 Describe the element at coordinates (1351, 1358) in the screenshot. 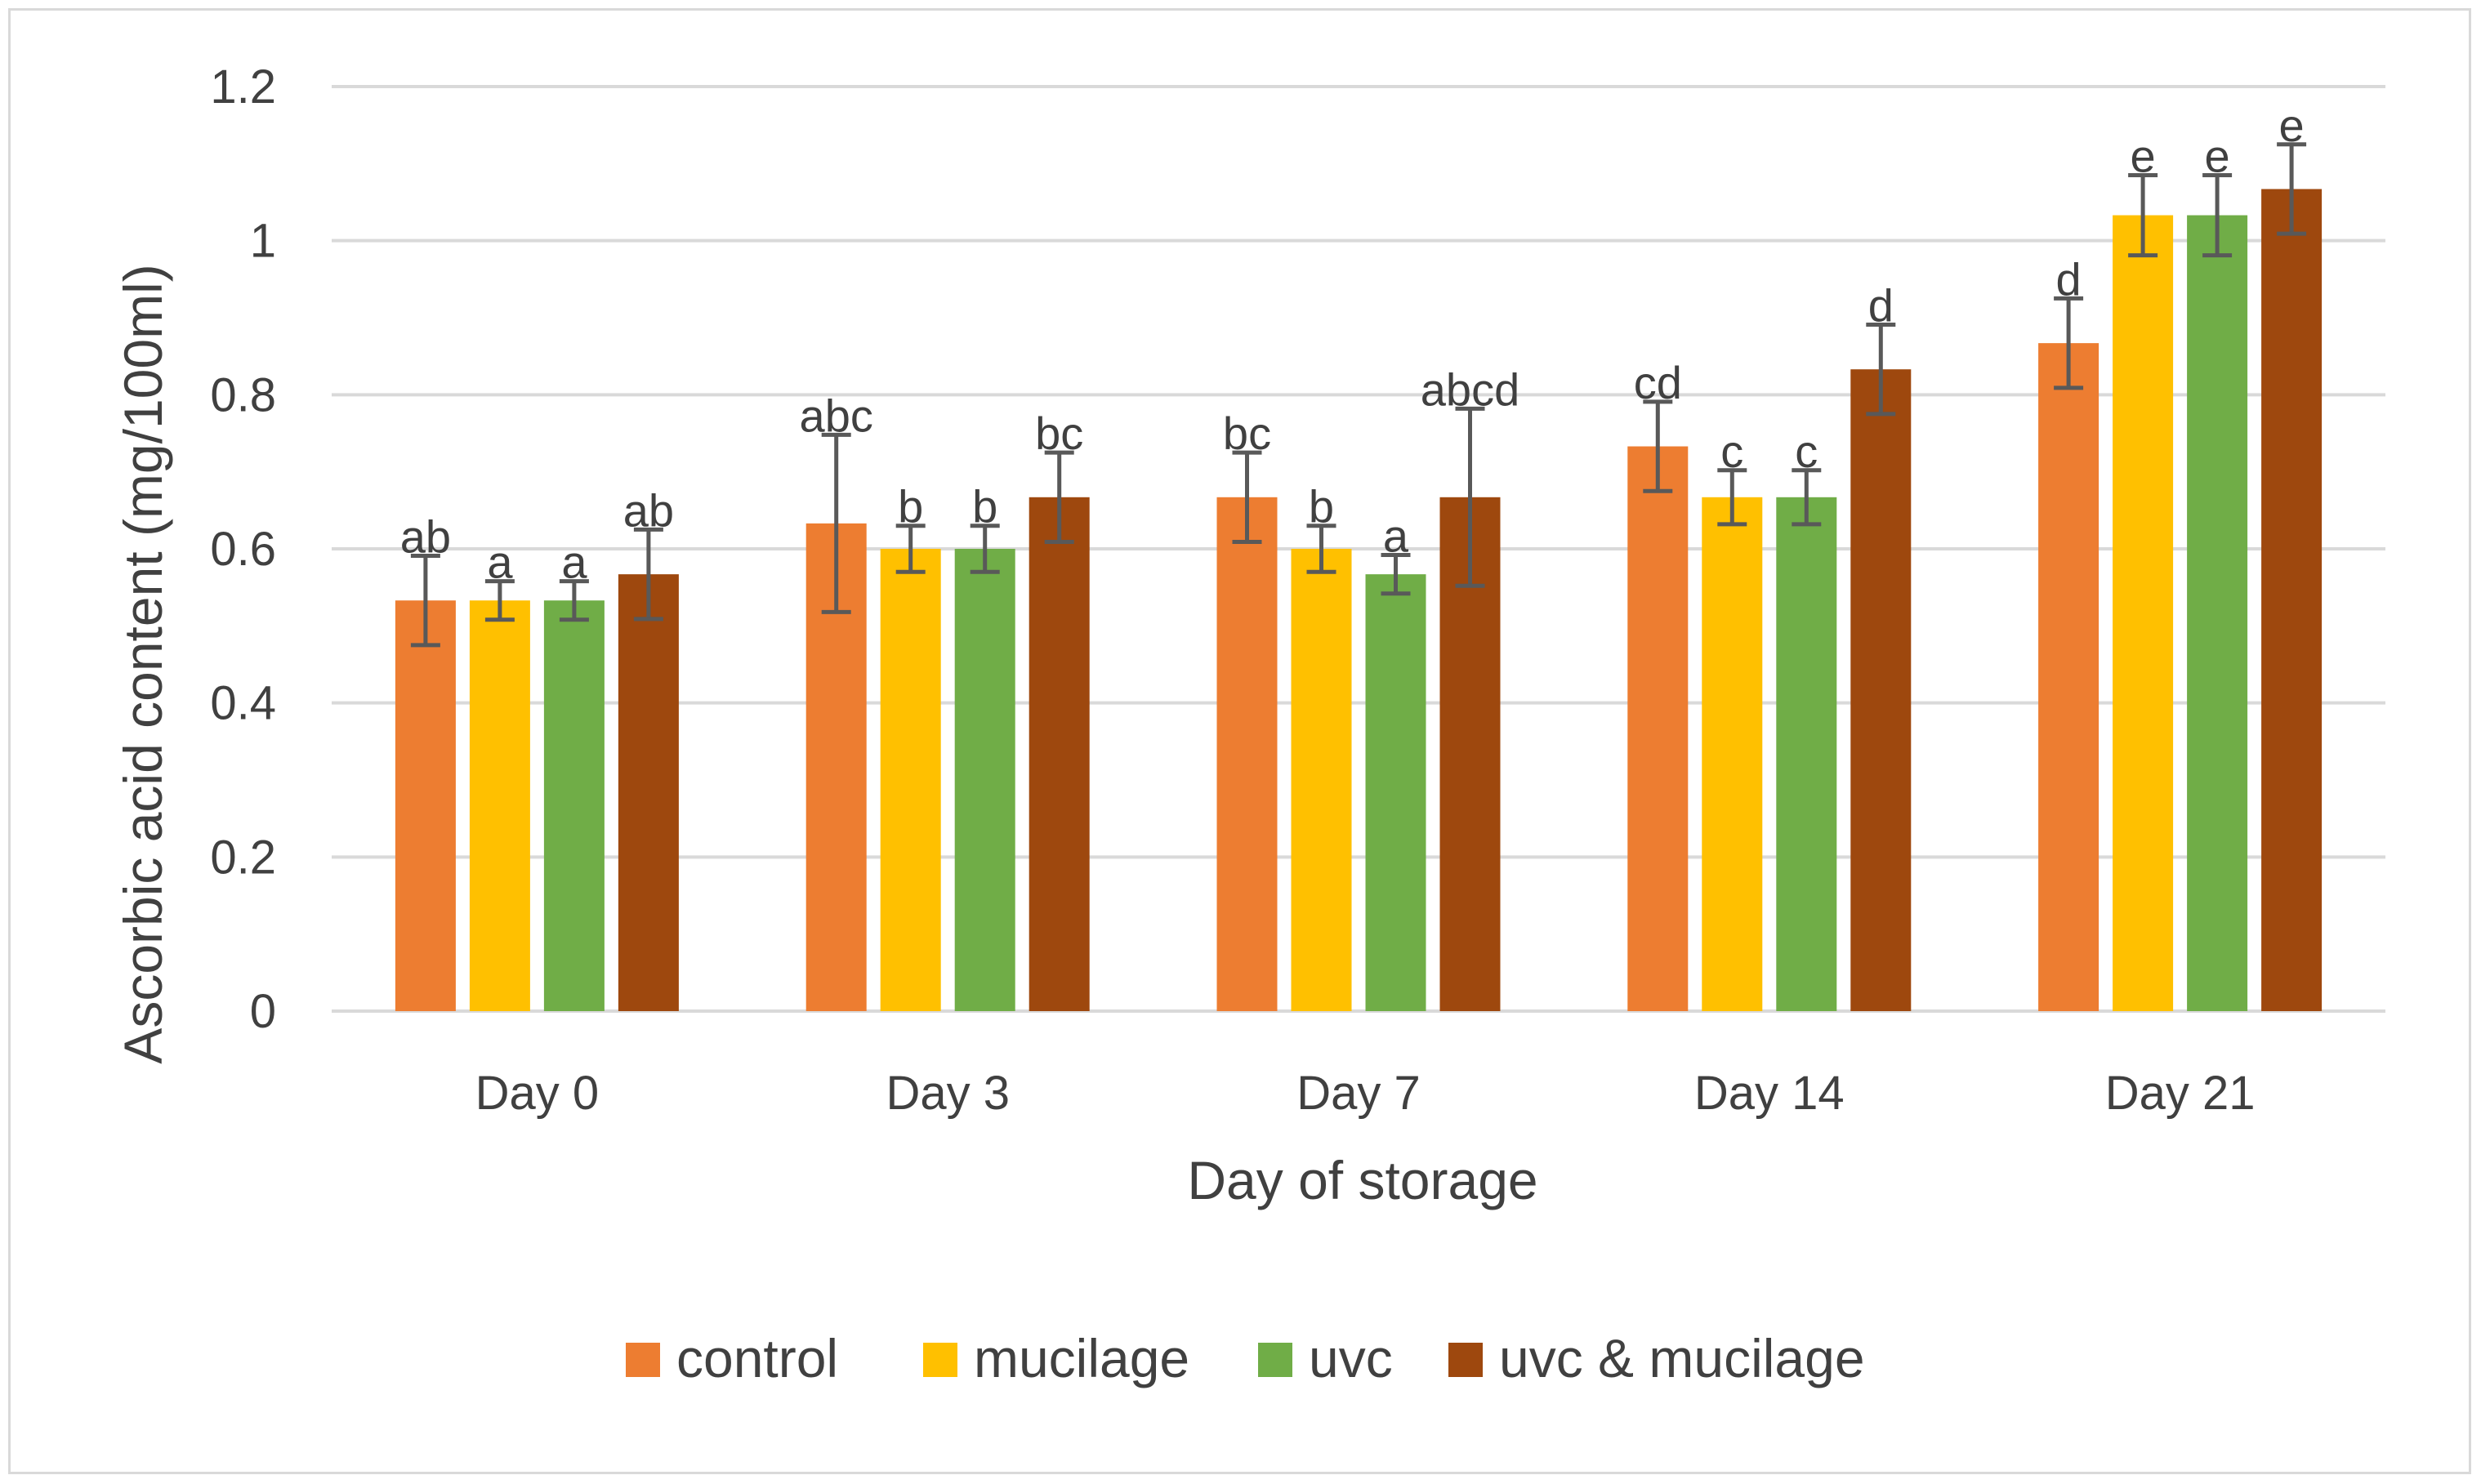

I see `legend-label: uvc` at that location.